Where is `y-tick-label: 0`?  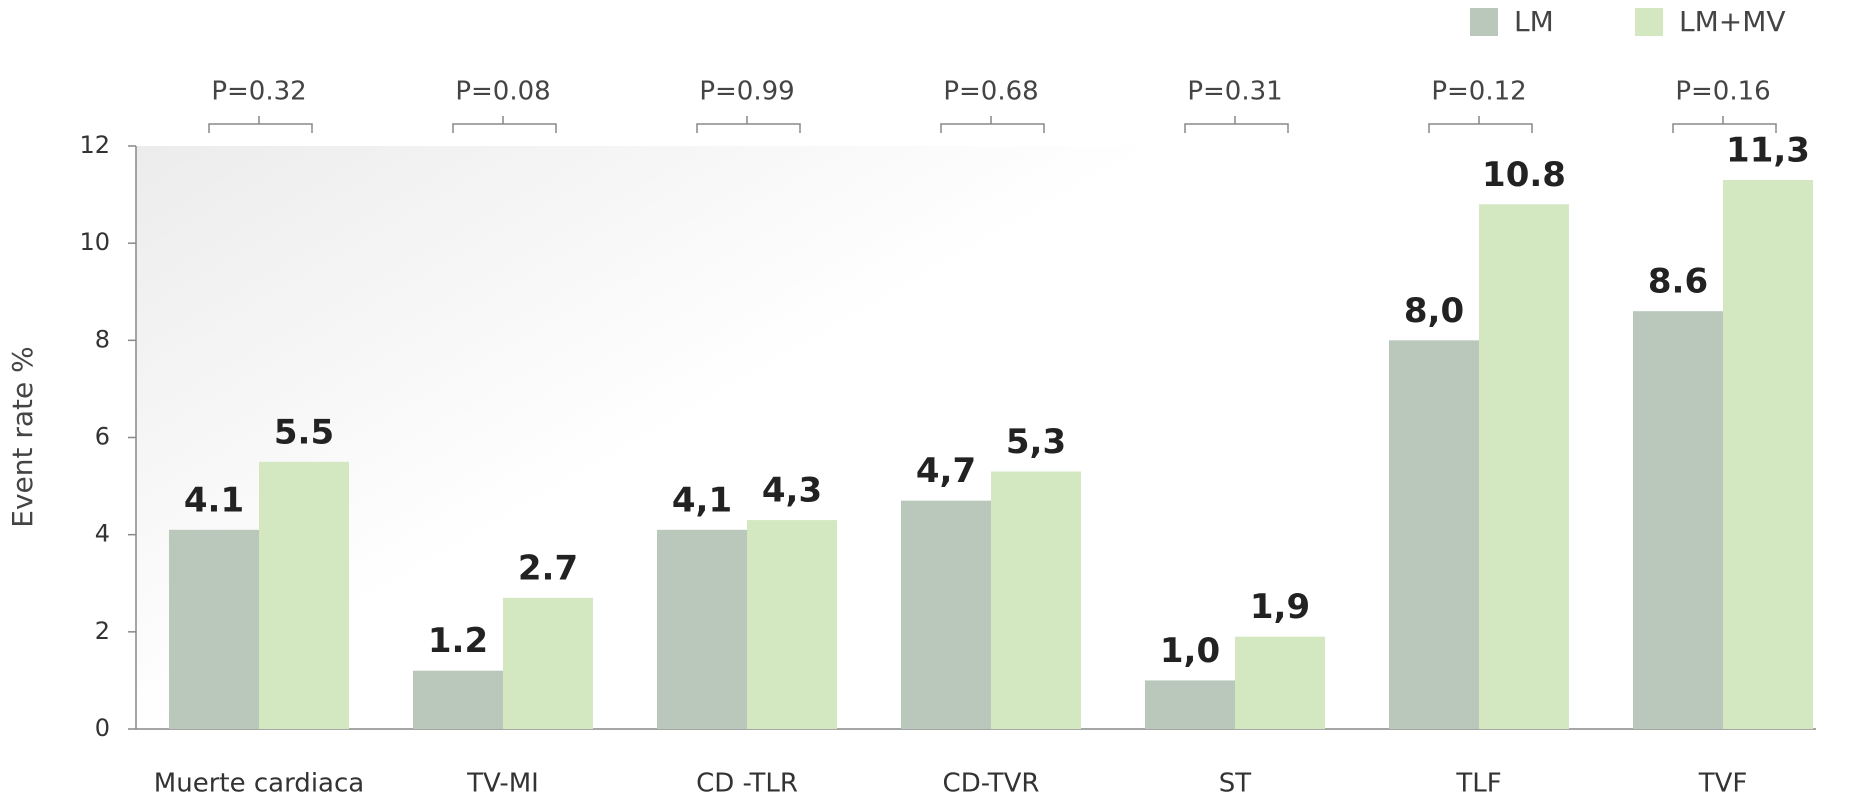 y-tick-label: 0 is located at coordinates (102, 728).